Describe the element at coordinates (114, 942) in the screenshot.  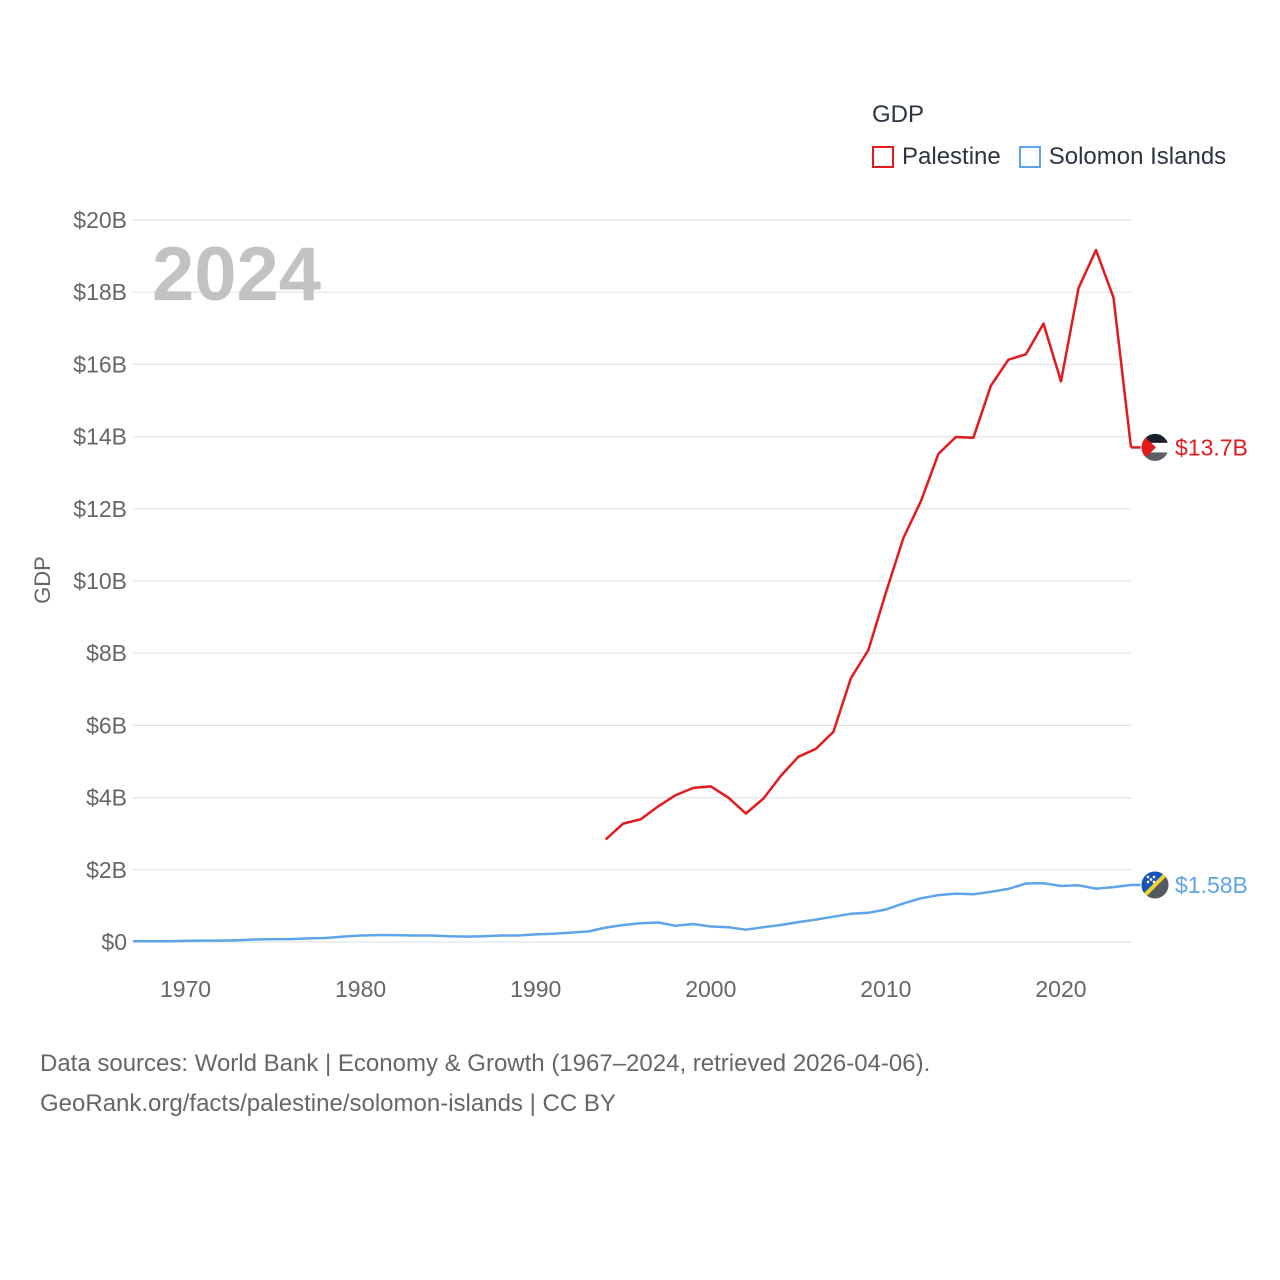
I see `y-tick-label: $0` at that location.